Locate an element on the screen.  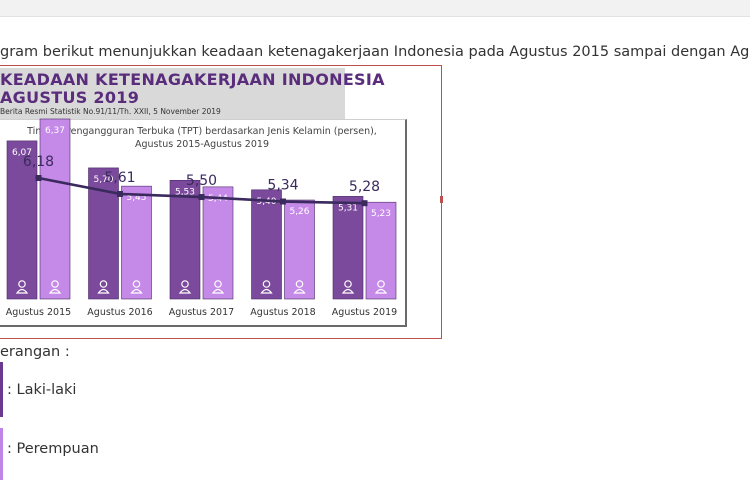
female-bar-label: 5,26 is located at coordinates (299, 212).